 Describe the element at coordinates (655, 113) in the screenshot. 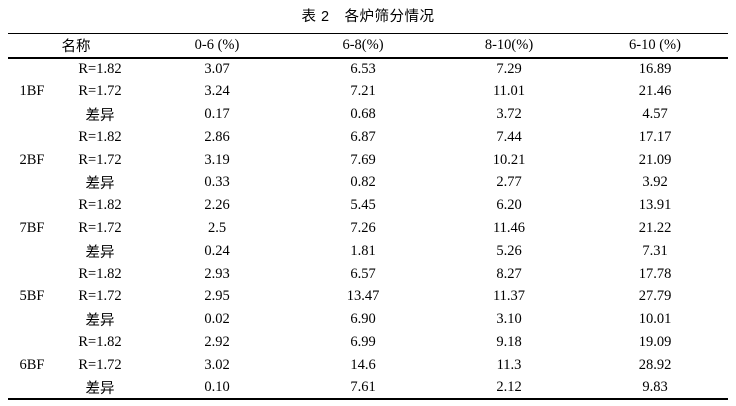

I see `value-cell: 4.57` at that location.